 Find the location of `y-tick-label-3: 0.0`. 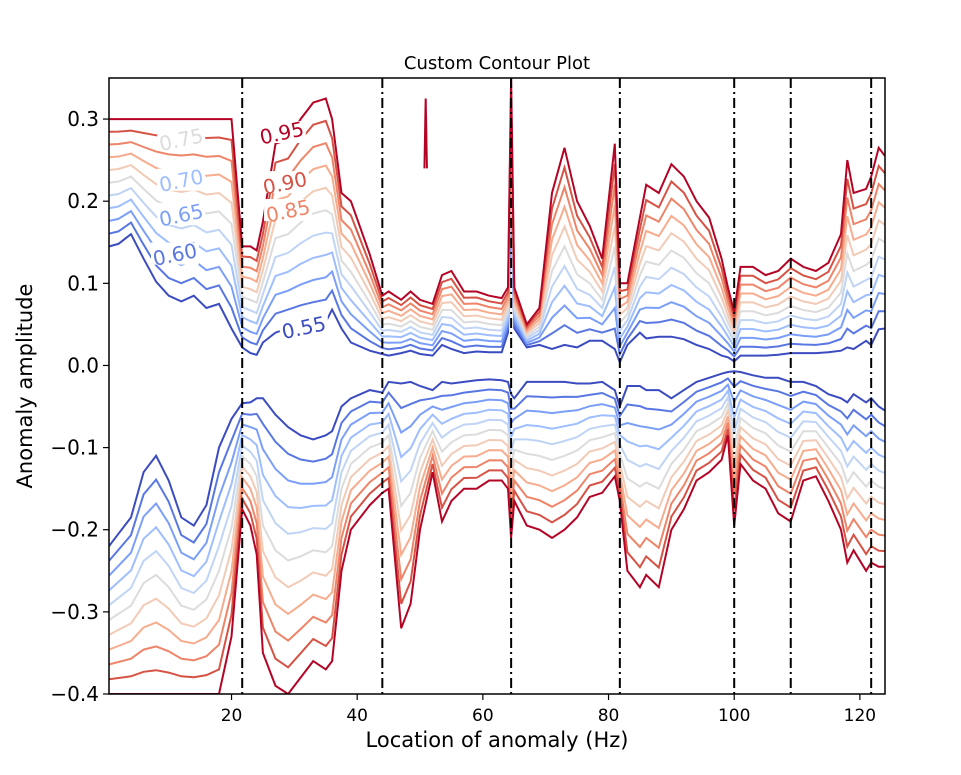

y-tick-label-3: 0.0 is located at coordinates (83, 365).